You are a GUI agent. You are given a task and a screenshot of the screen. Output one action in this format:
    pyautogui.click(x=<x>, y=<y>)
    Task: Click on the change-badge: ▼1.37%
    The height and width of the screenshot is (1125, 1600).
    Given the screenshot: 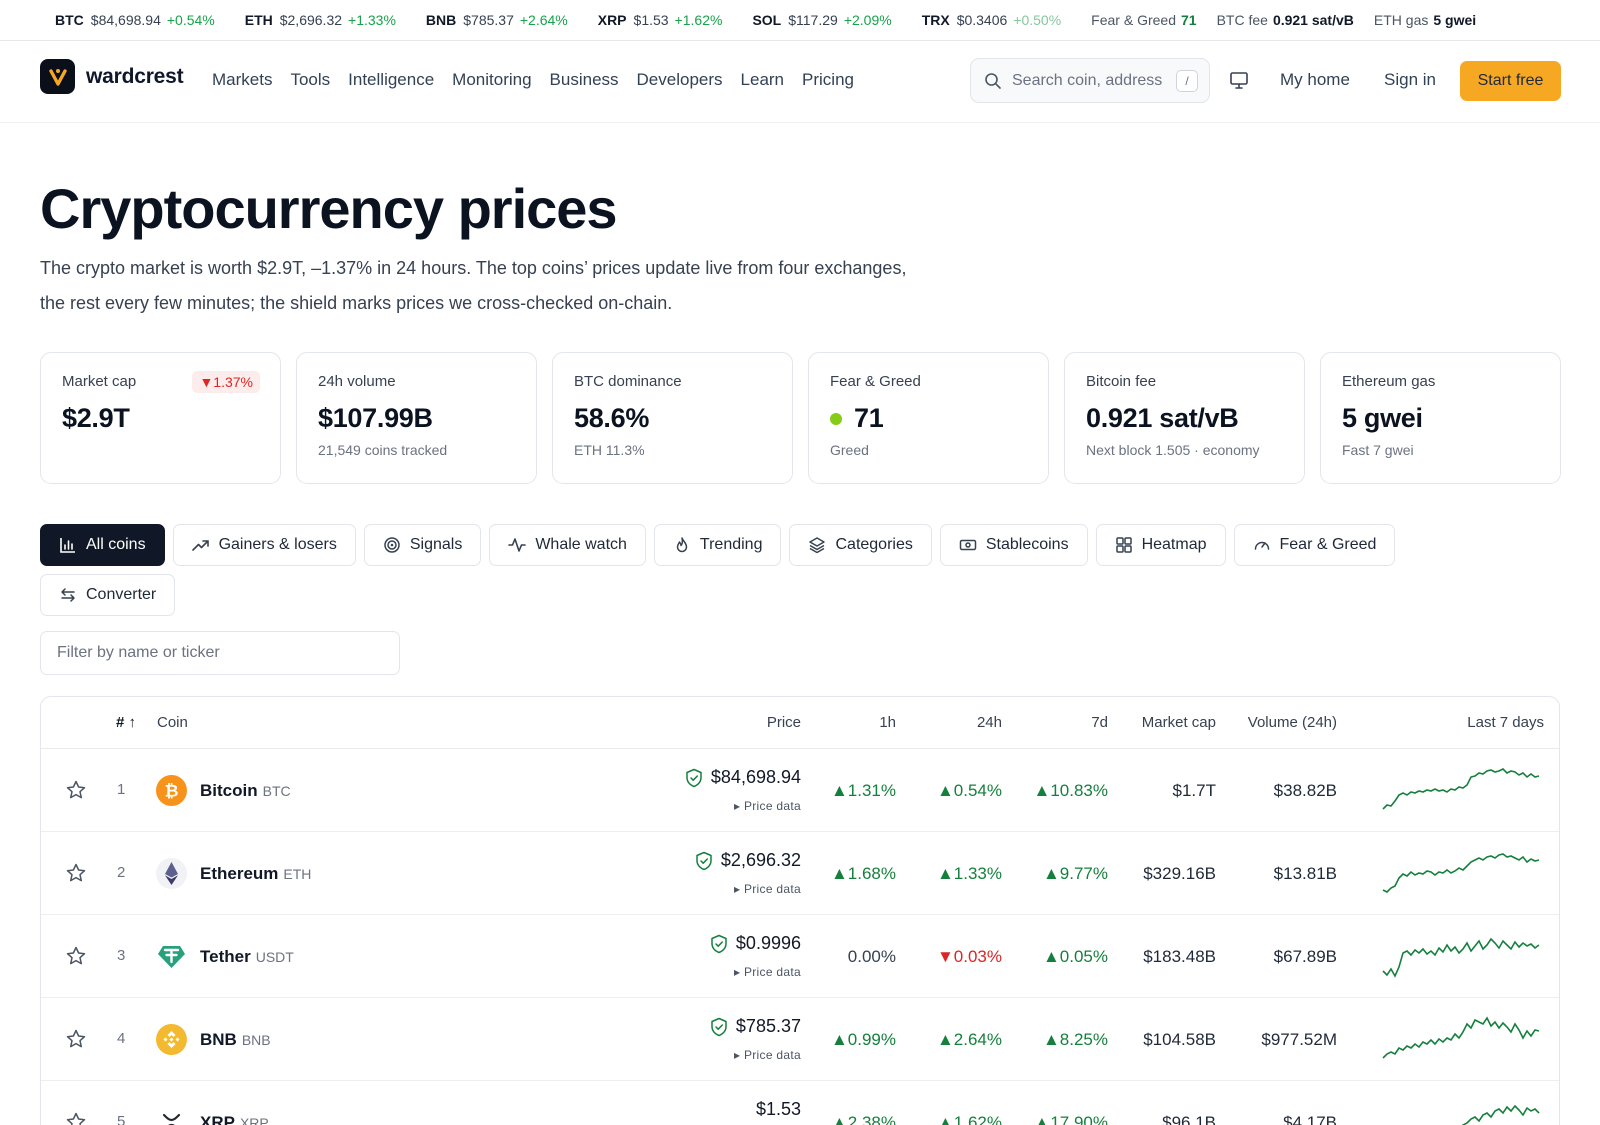 What is the action you would take?
    pyautogui.click(x=226, y=382)
    